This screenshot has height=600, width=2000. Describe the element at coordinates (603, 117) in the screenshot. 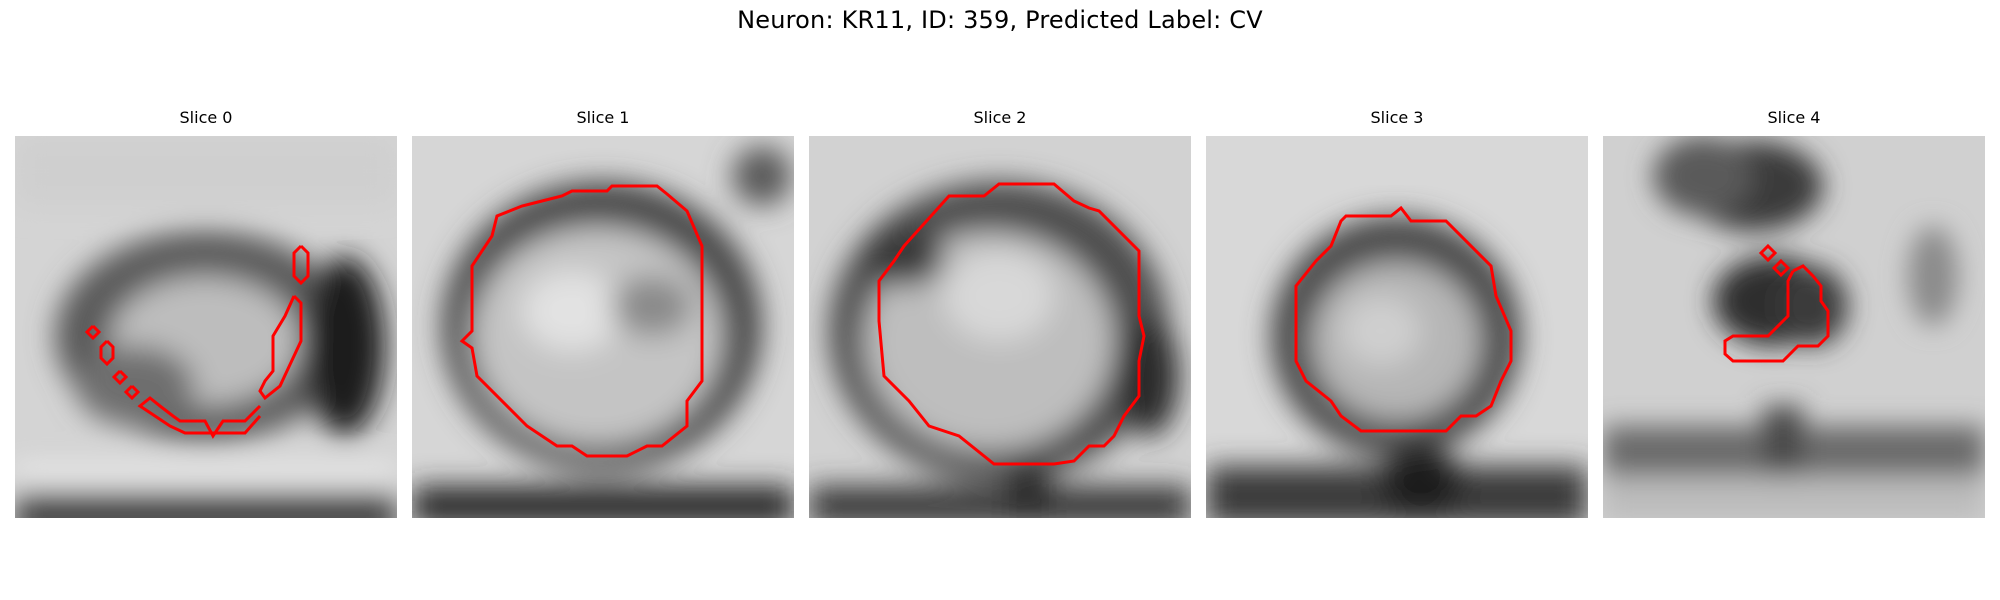

I see `slice-title-1: Slice 1` at that location.